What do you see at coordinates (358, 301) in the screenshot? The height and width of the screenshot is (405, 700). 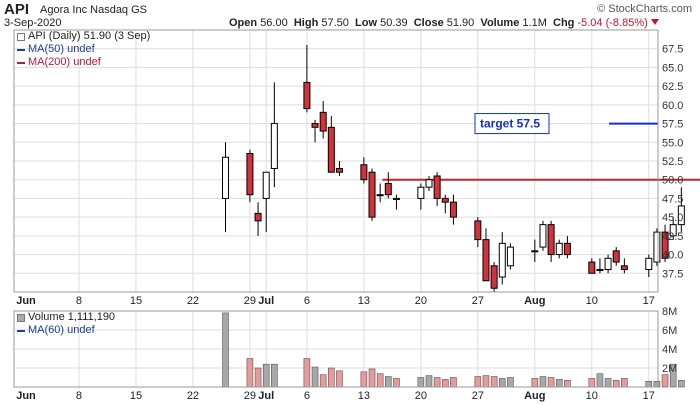 I see `price-x-axis: Jun8152229Jul6132027Aug101724Sep8` at bounding box center [358, 301].